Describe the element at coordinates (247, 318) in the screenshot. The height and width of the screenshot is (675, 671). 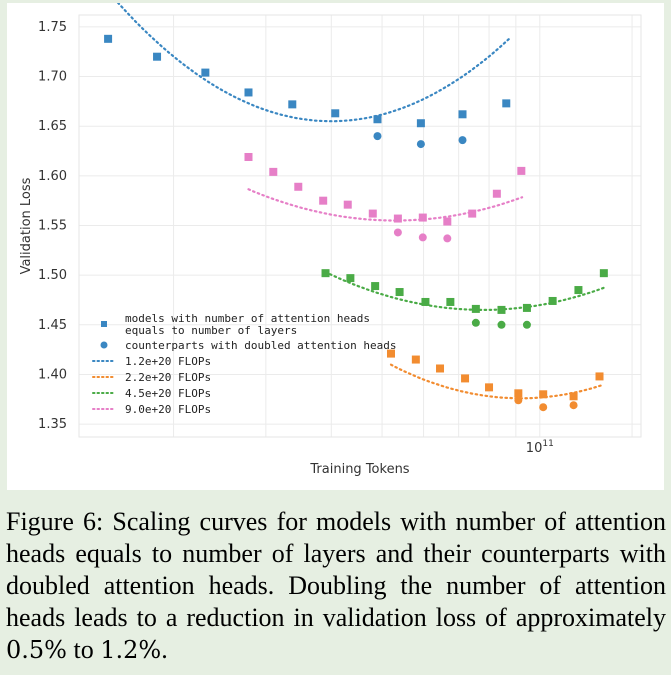
I see `legend-square-text-1: models with number of attention heads` at that location.